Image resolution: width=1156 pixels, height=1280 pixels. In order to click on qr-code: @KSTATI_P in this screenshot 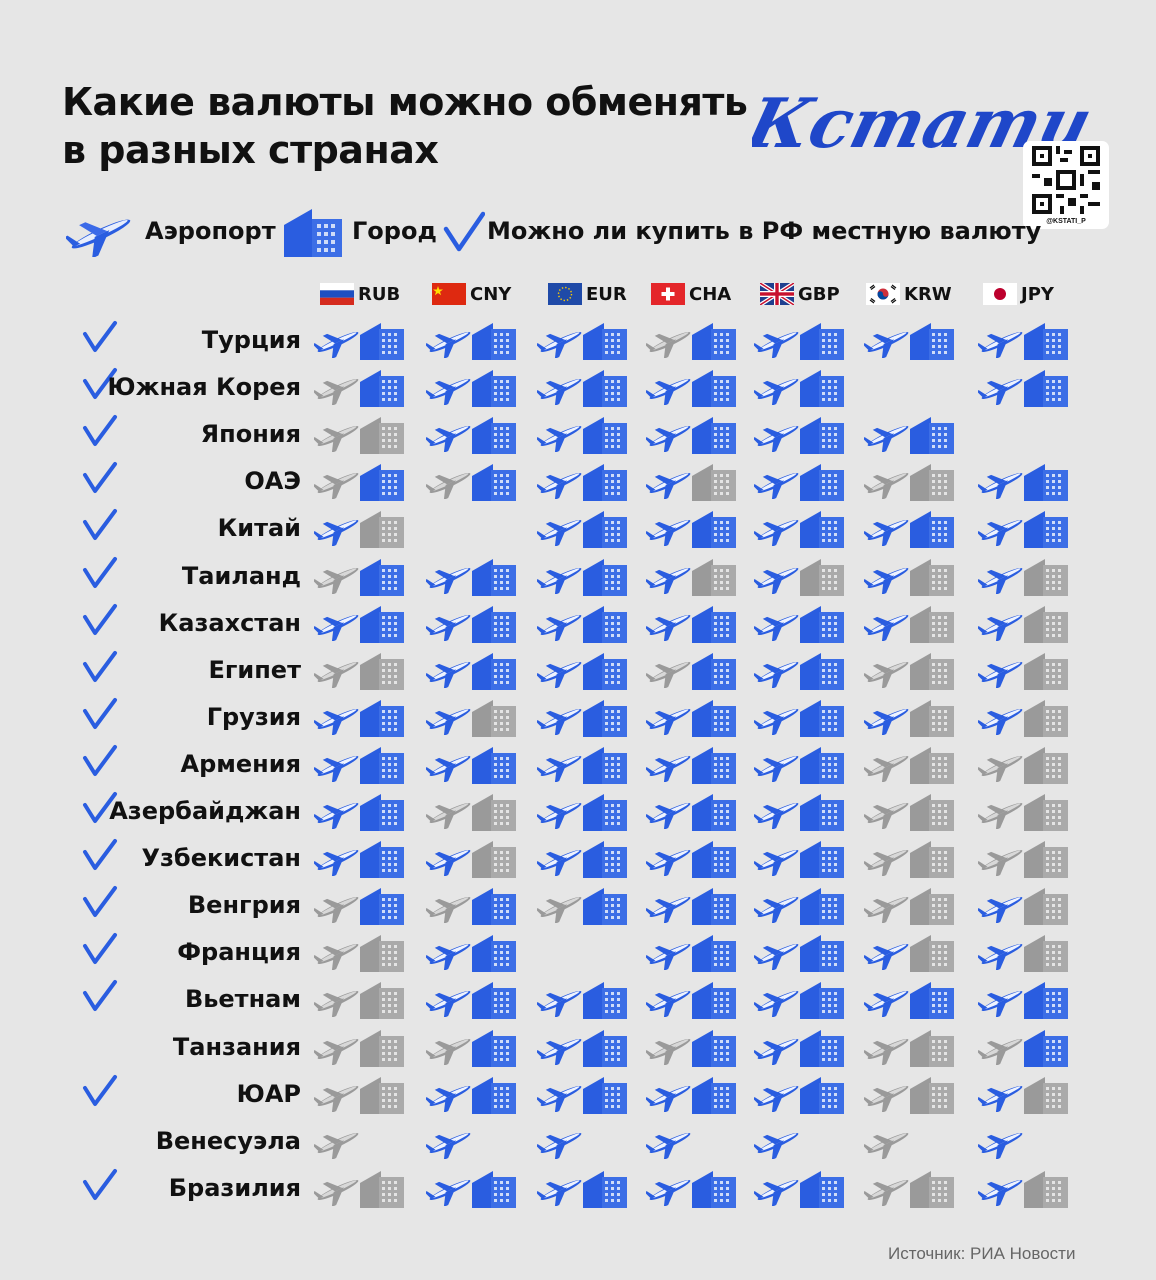, I will do `click(1066, 185)`.